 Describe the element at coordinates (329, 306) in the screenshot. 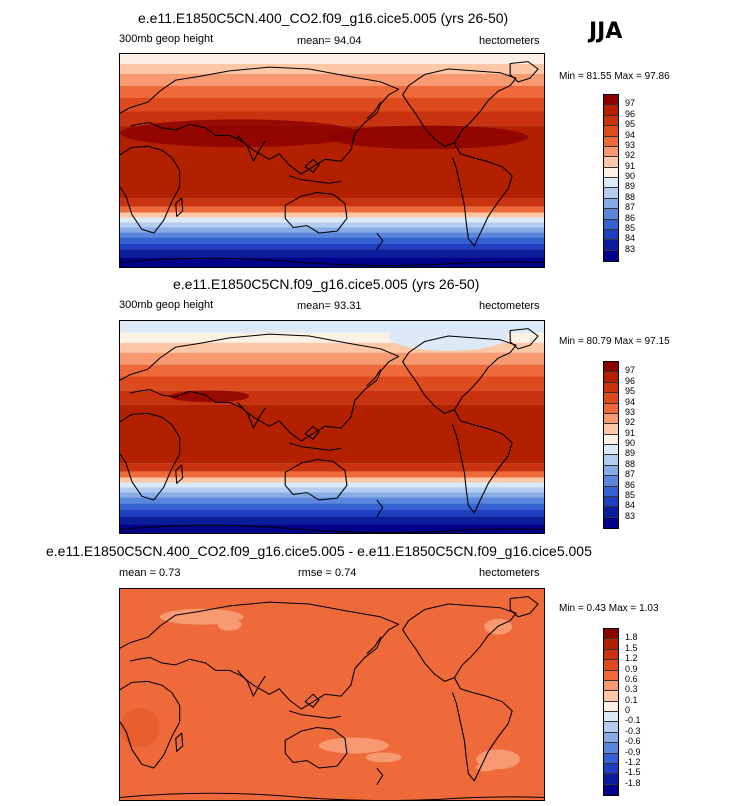

I see `panel-2-mean: mean= 93.31` at that location.